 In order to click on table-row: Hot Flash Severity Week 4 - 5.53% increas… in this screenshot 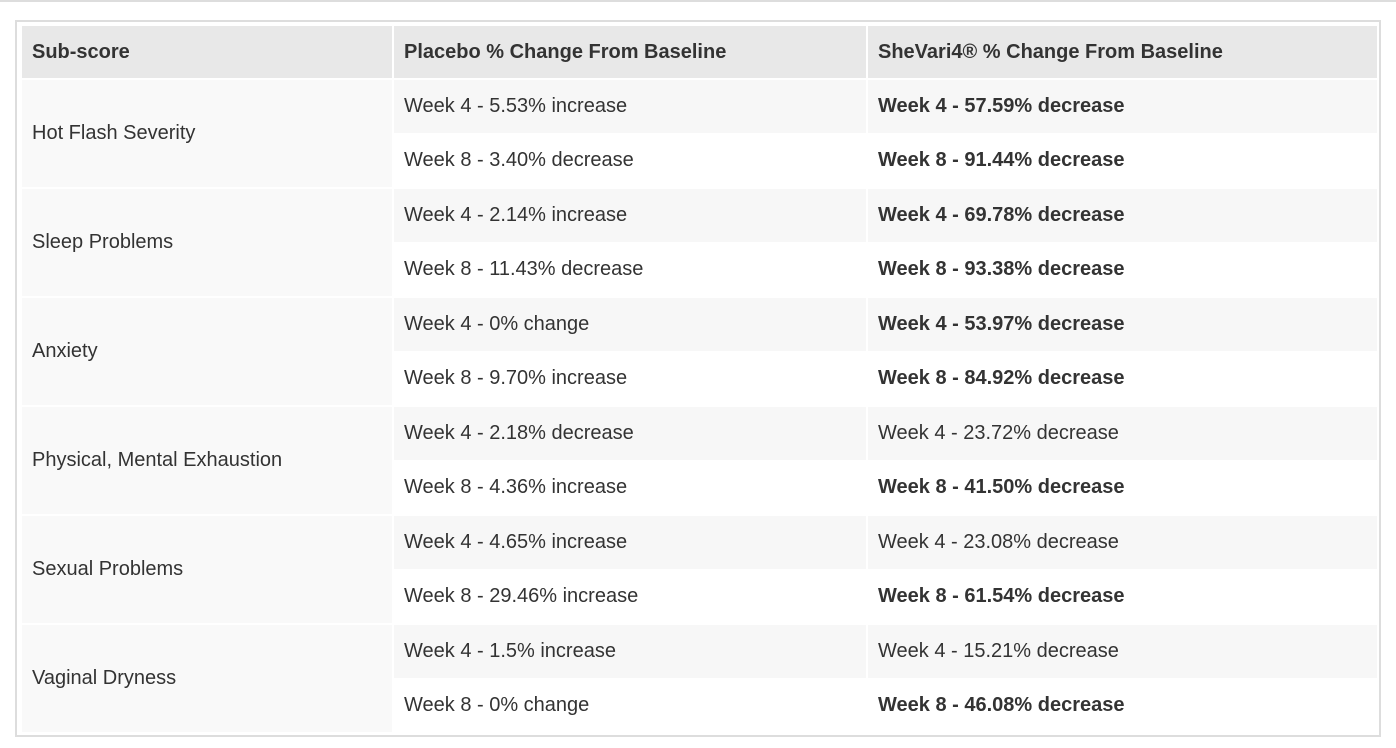, I will do `click(699, 133)`.